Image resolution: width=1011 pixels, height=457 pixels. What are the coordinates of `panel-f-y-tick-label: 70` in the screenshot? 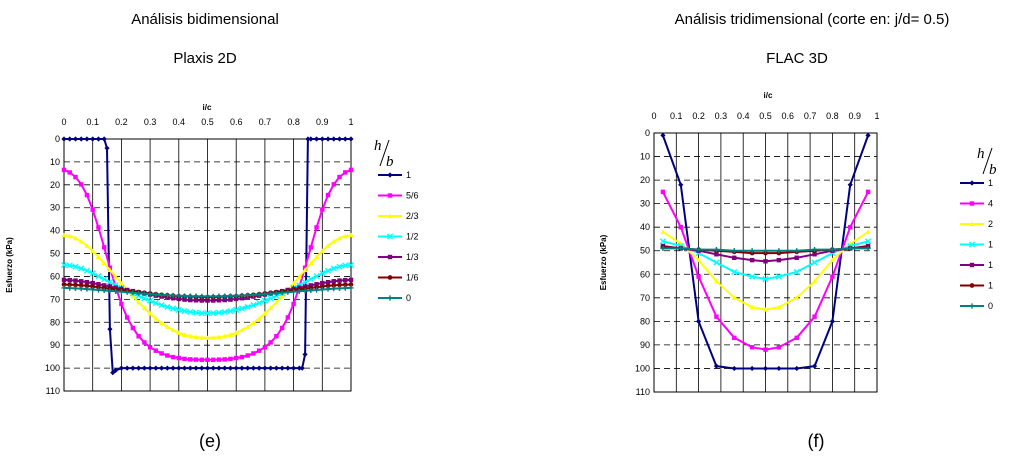 It's located at (645, 298).